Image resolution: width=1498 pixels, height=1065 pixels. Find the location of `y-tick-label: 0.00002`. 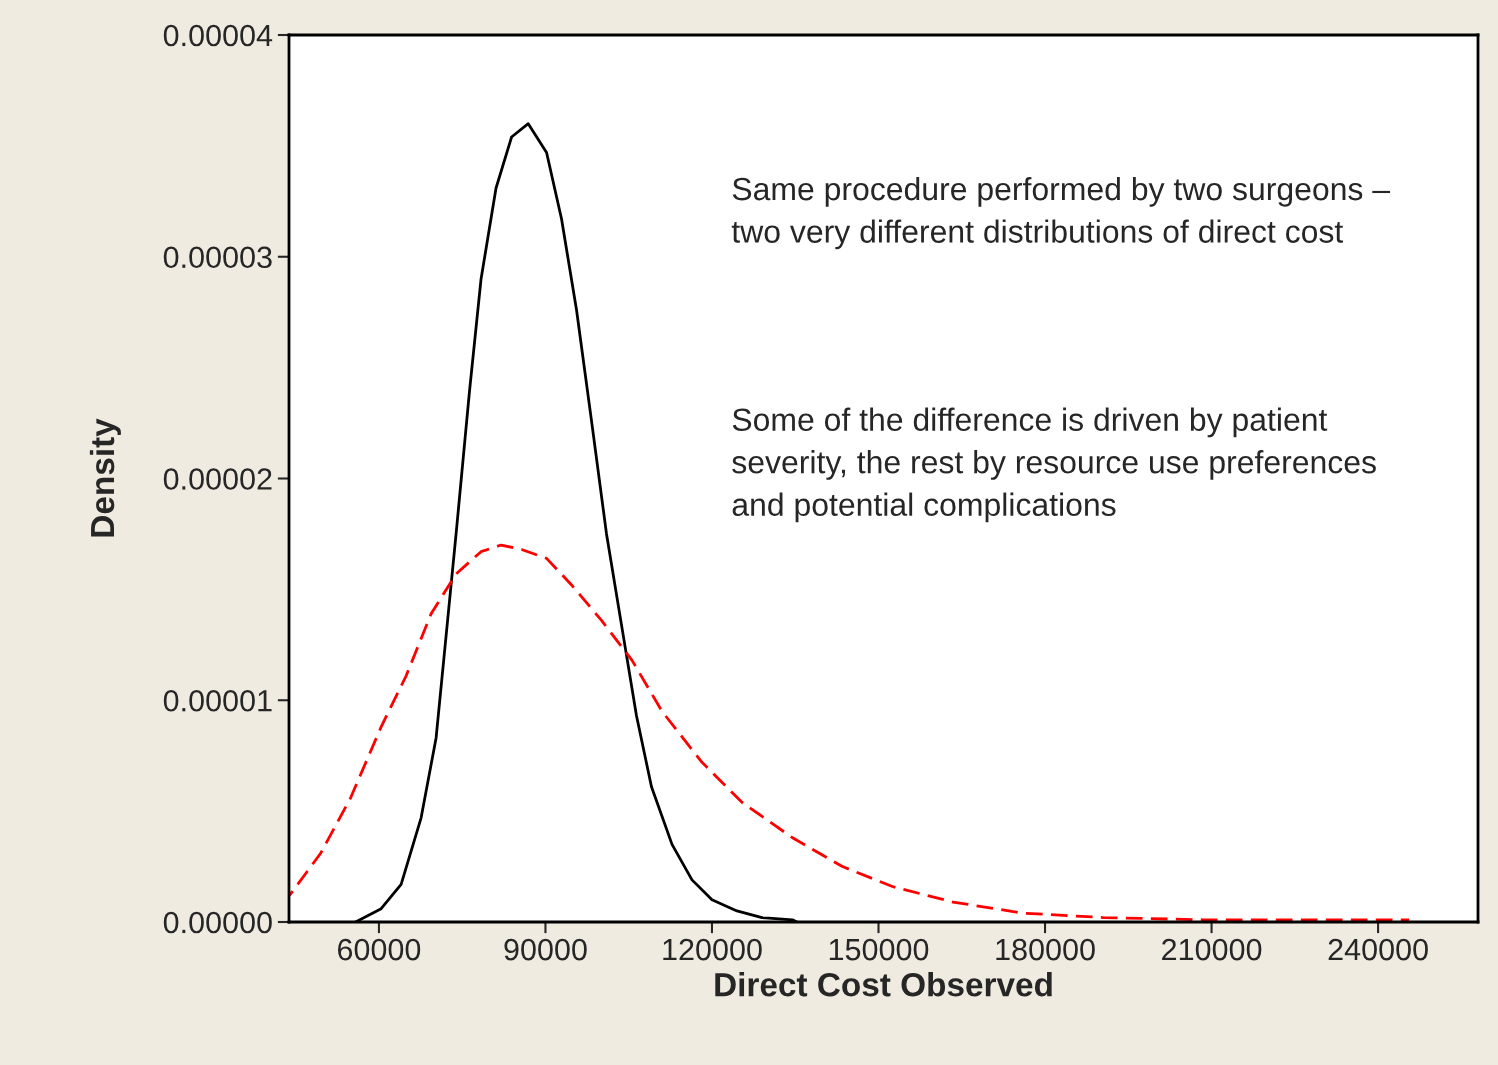

y-tick-label: 0.00002 is located at coordinates (217, 479).